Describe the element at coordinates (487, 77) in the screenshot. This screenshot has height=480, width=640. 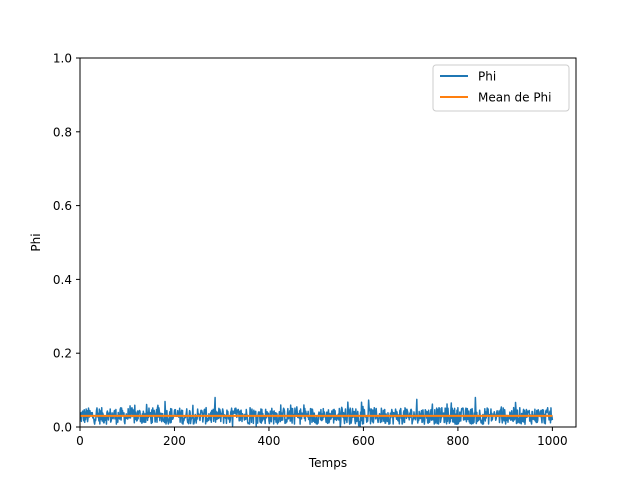
I see `legend-label-phi: Phi` at that location.